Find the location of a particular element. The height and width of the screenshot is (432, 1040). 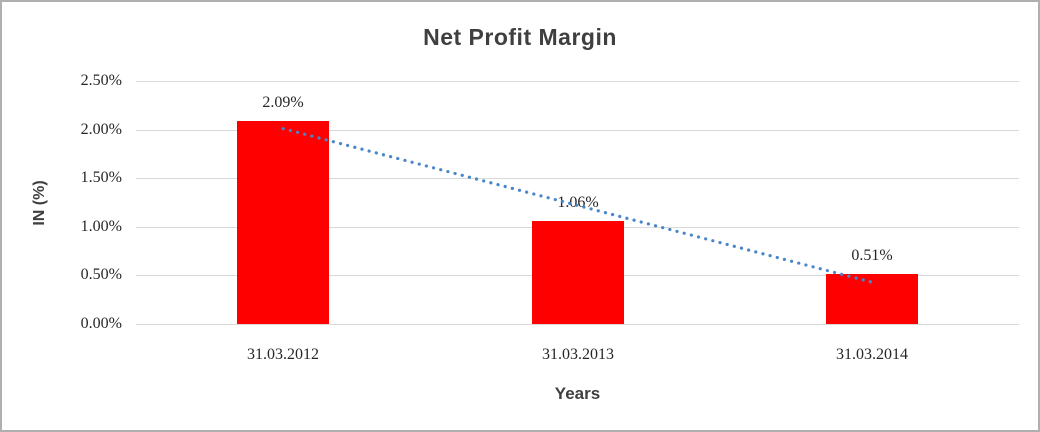

bar-31.03.2013 is located at coordinates (578, 272).